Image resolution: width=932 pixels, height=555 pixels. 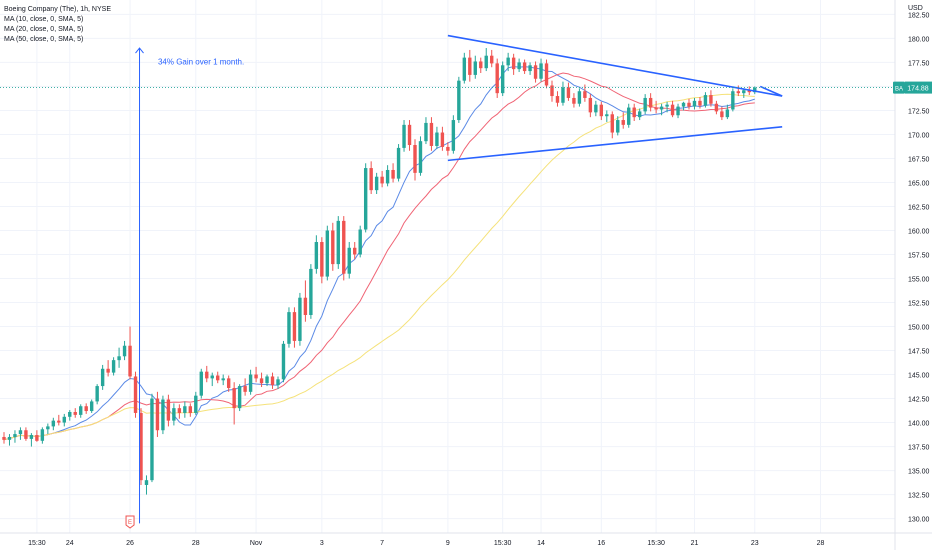 What do you see at coordinates (919, 448) in the screenshot?
I see `y-tick-label: 137.50` at bounding box center [919, 448].